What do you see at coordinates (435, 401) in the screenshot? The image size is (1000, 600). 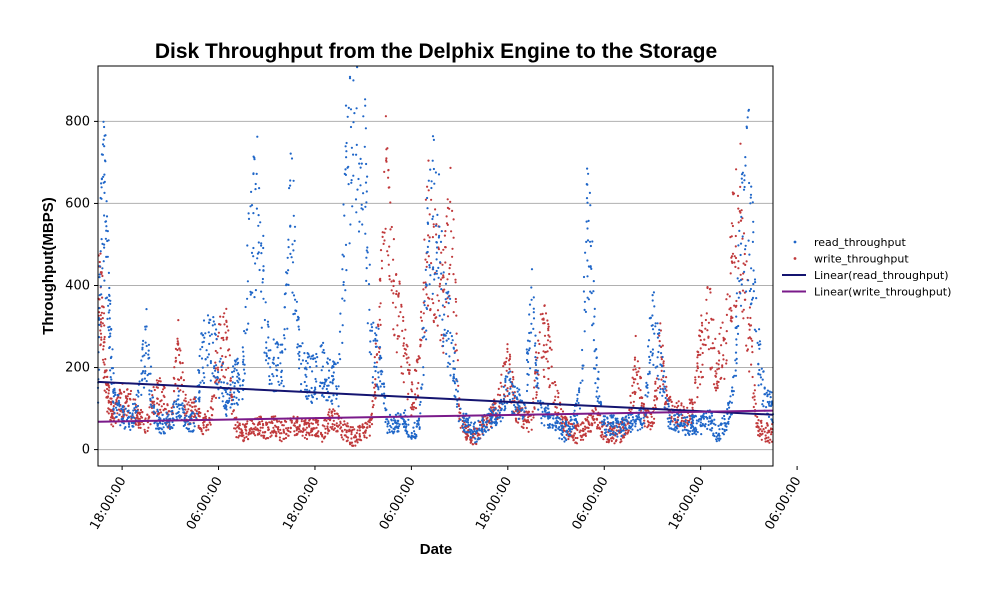 I see `trend-lines` at bounding box center [435, 401].